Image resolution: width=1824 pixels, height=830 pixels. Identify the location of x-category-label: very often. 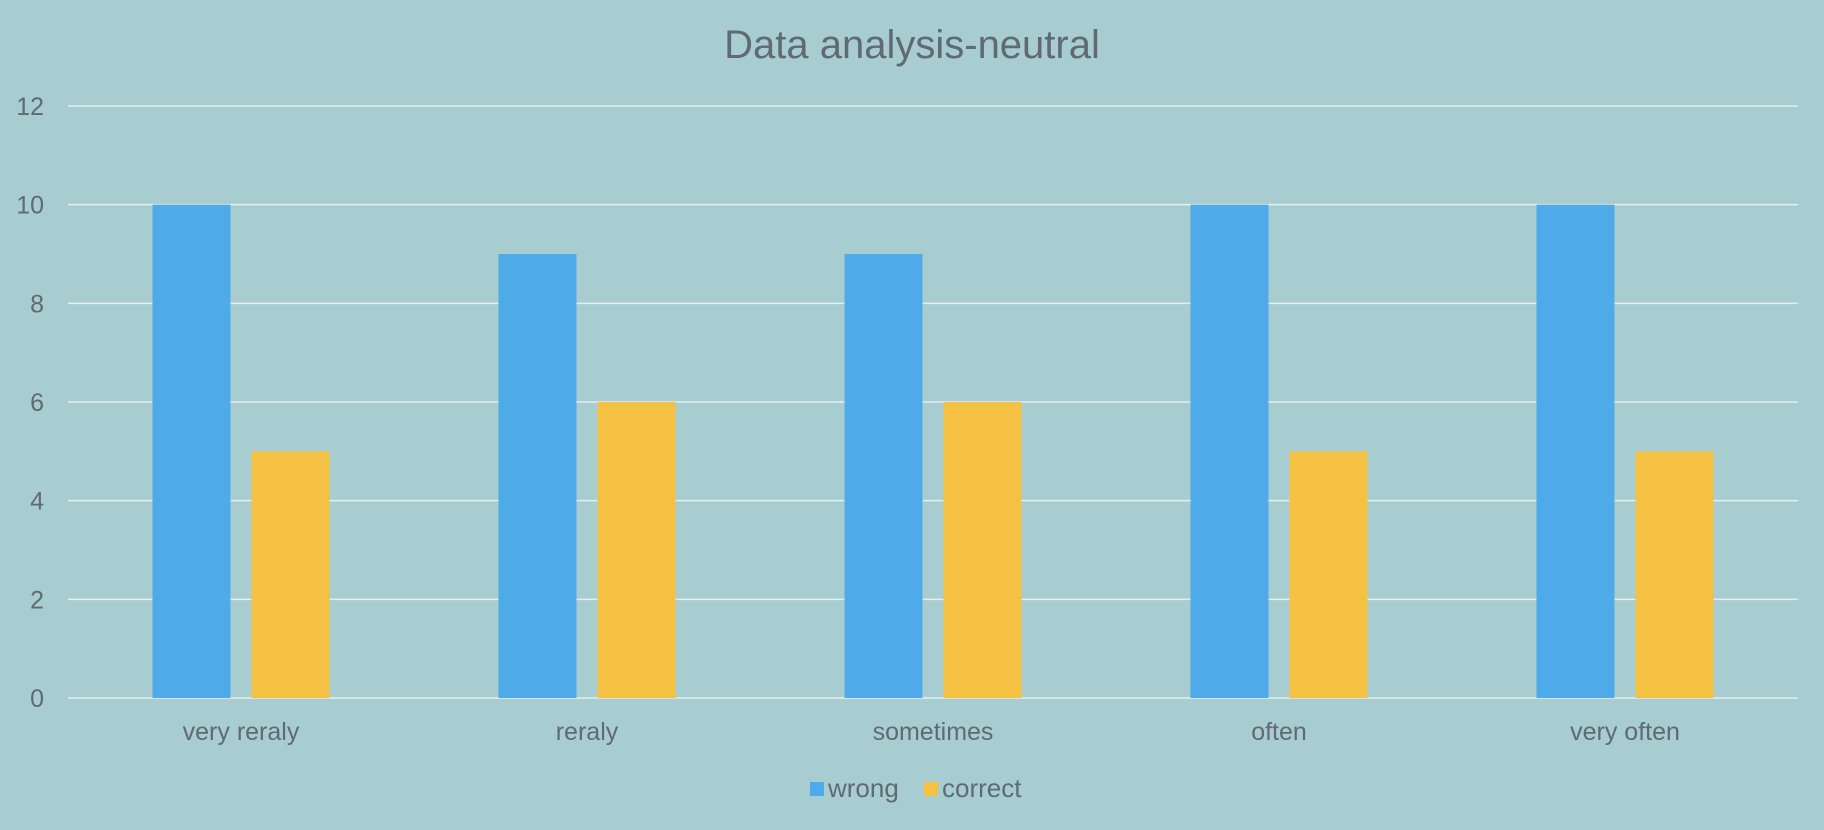
(1625, 732).